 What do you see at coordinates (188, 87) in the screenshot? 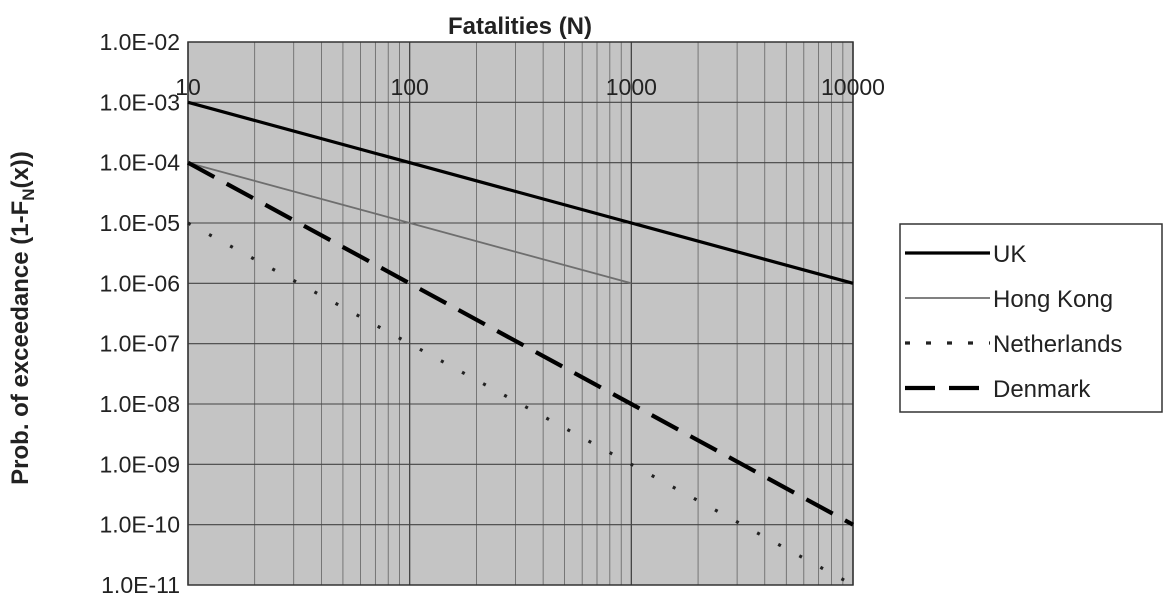
I see `x-tick-label: 10` at bounding box center [188, 87].